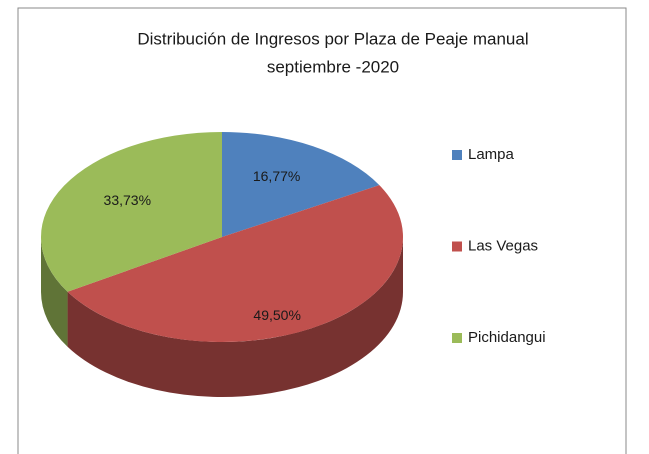 This screenshot has height=454, width=649. What do you see at coordinates (503, 245) in the screenshot?
I see `legend-label: Las Vegas` at bounding box center [503, 245].